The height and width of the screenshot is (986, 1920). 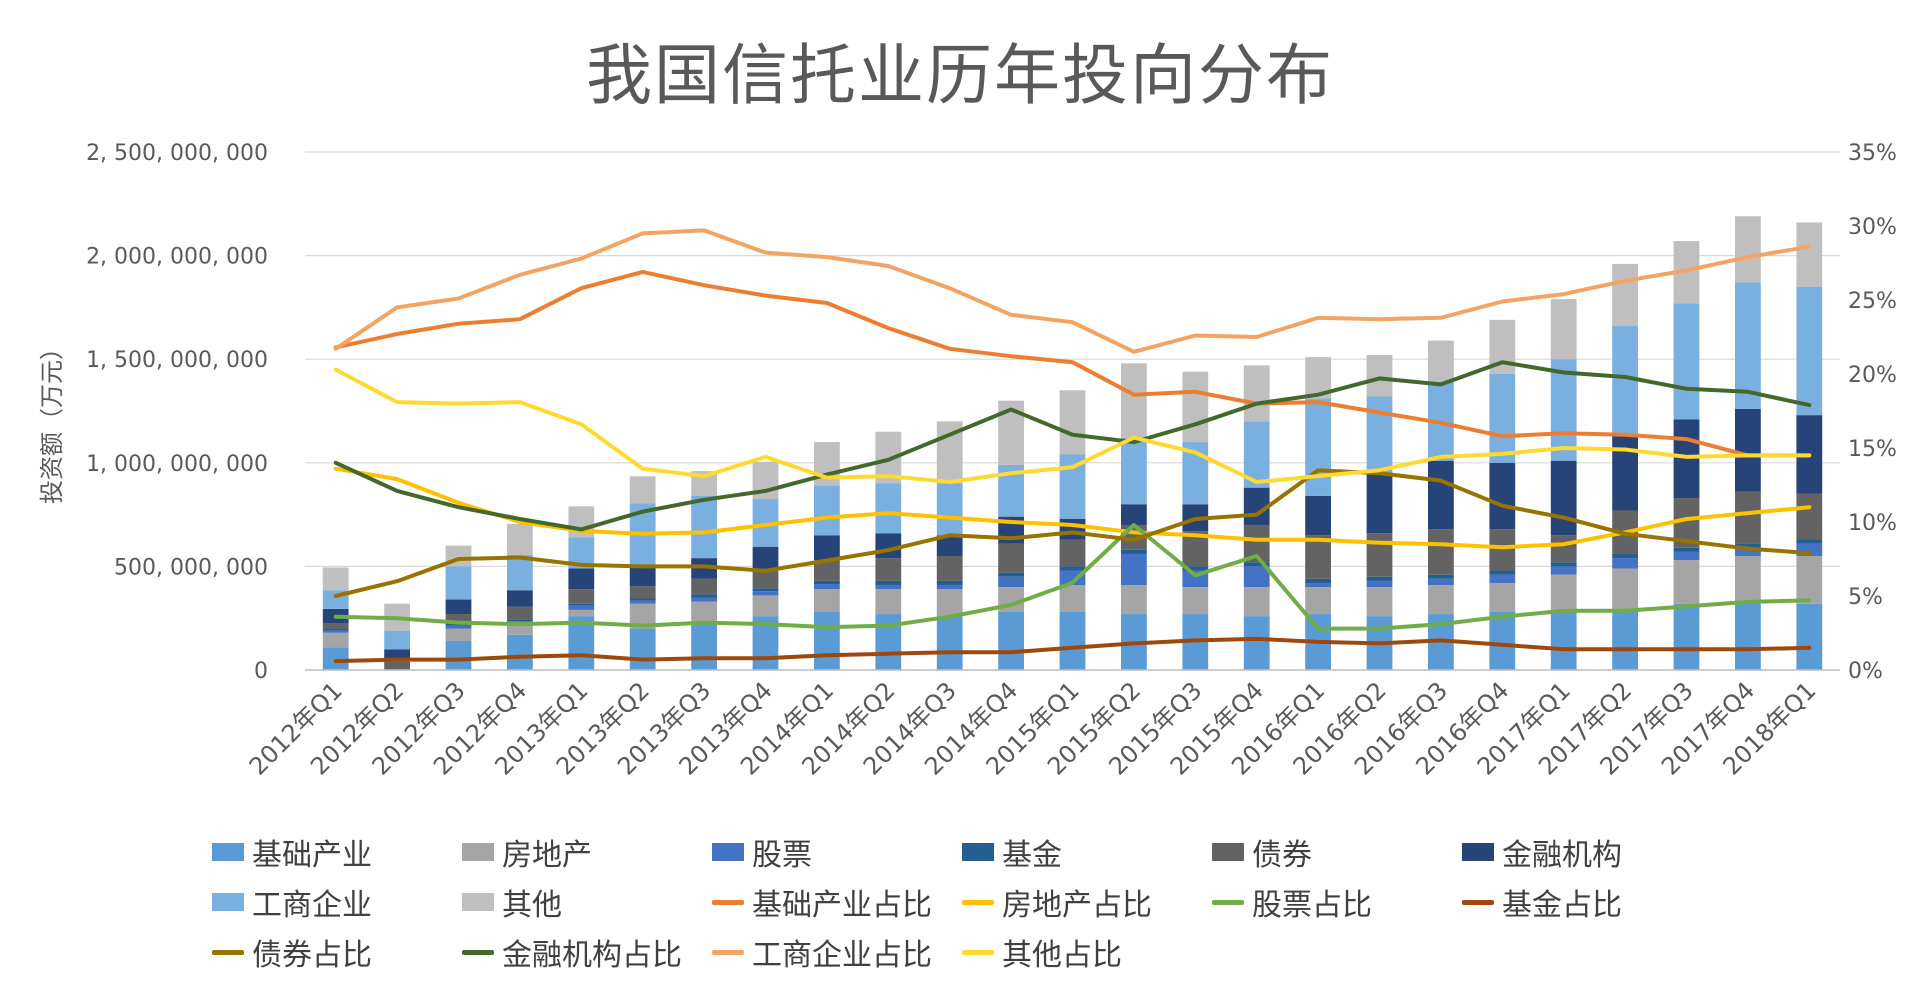 What do you see at coordinates (1872, 449) in the screenshot?
I see `y2-tick-label: 15%` at bounding box center [1872, 449].